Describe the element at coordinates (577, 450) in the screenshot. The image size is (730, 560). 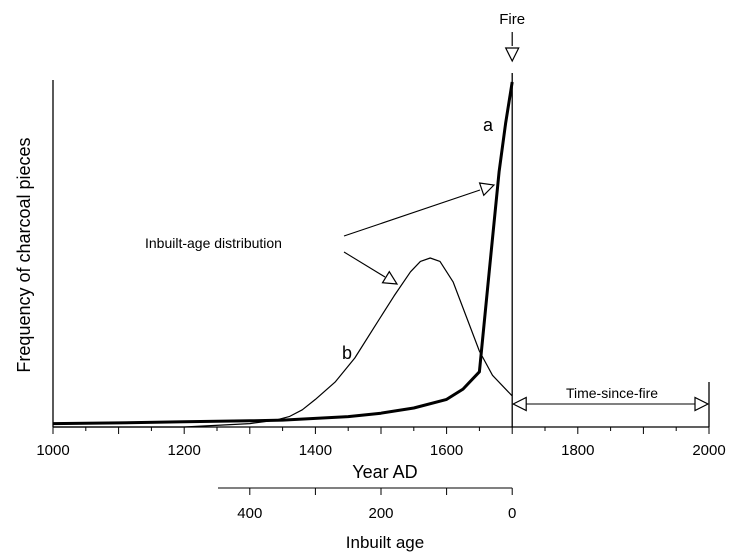
I see `x-tick-label: 1800` at that location.